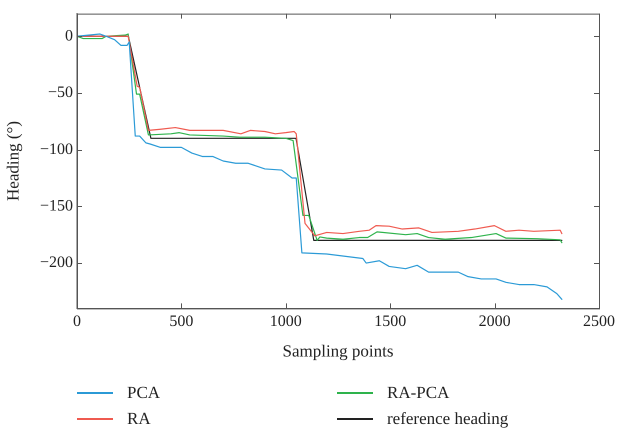  What do you see at coordinates (338, 350) in the screenshot?
I see `x-axis-title: Sampling points` at bounding box center [338, 350].